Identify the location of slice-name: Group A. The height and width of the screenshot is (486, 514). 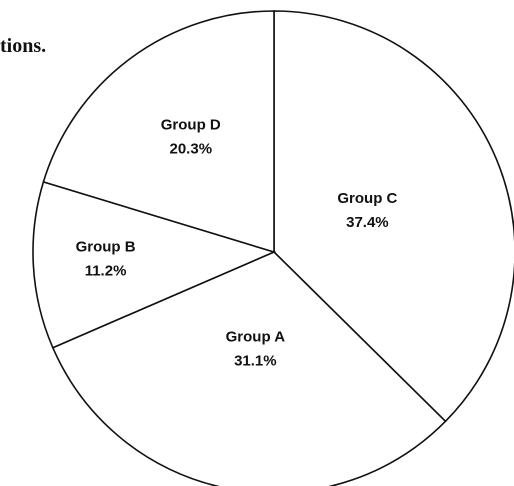
(256, 336).